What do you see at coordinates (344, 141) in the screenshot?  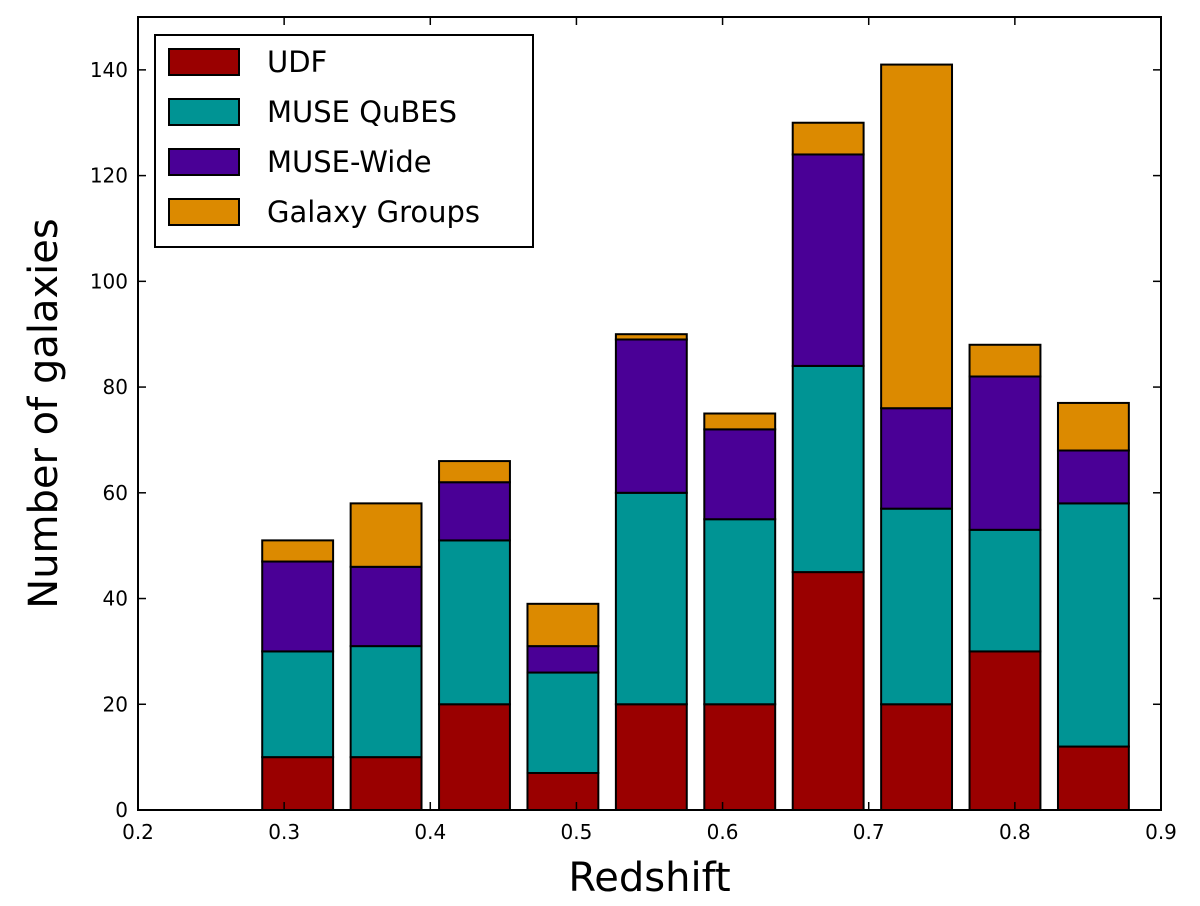 I see `legend: UDF MUSE QuBES MUSE-Wide Galaxy Groups` at bounding box center [344, 141].